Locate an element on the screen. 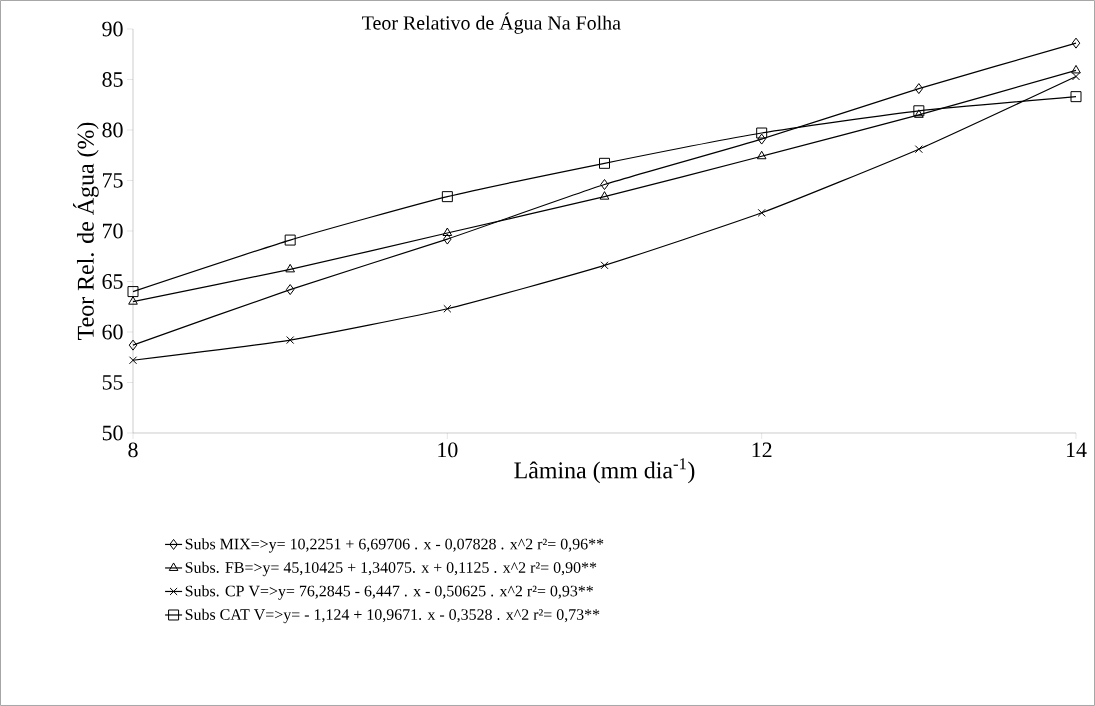 This screenshot has height=706, width=1095. legend-label: Subs. CP V=>y= 76,2845 - 6,447 . x - 0,50625 . x^2 r²= 0,93** is located at coordinates (389, 592).